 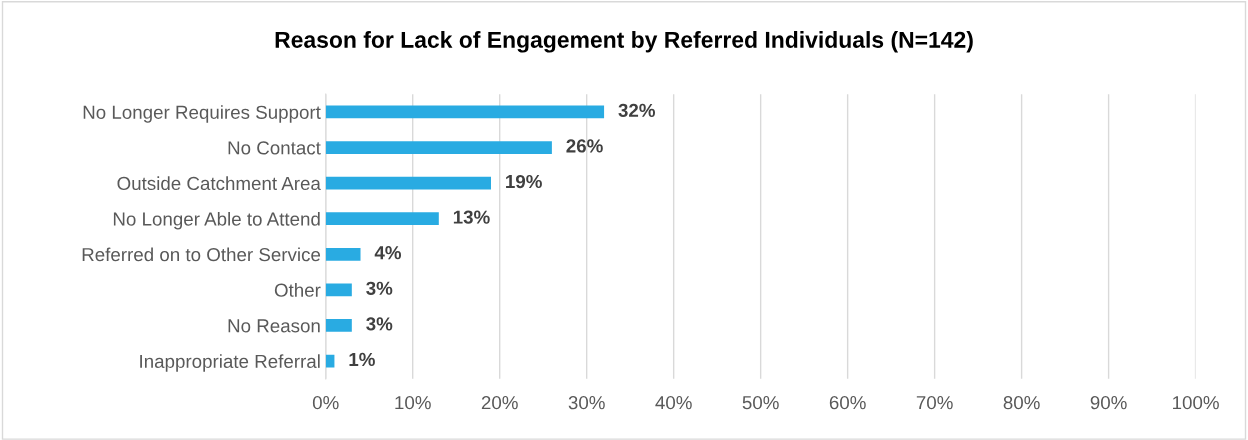 What do you see at coordinates (297, 290) in the screenshot?
I see `y-tick-label: Other` at bounding box center [297, 290].